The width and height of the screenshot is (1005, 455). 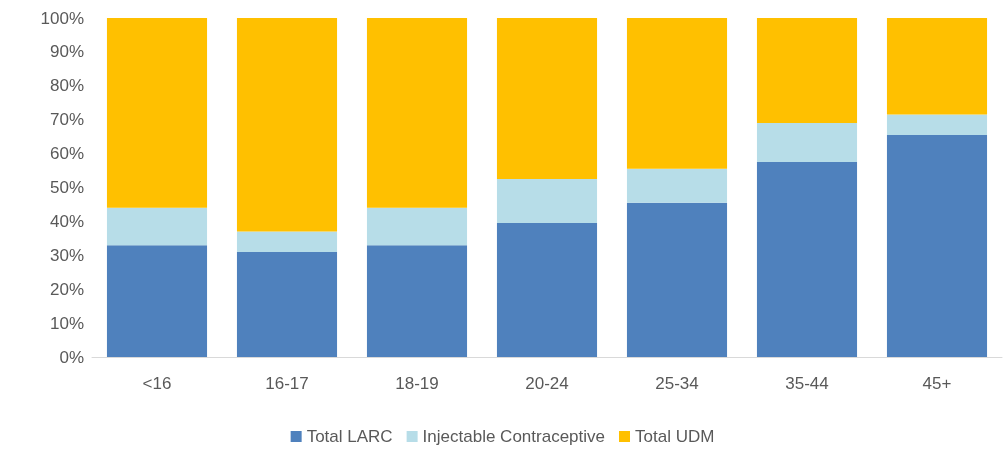 What do you see at coordinates (66, 289) in the screenshot?
I see `y-tick-label: 20%` at bounding box center [66, 289].